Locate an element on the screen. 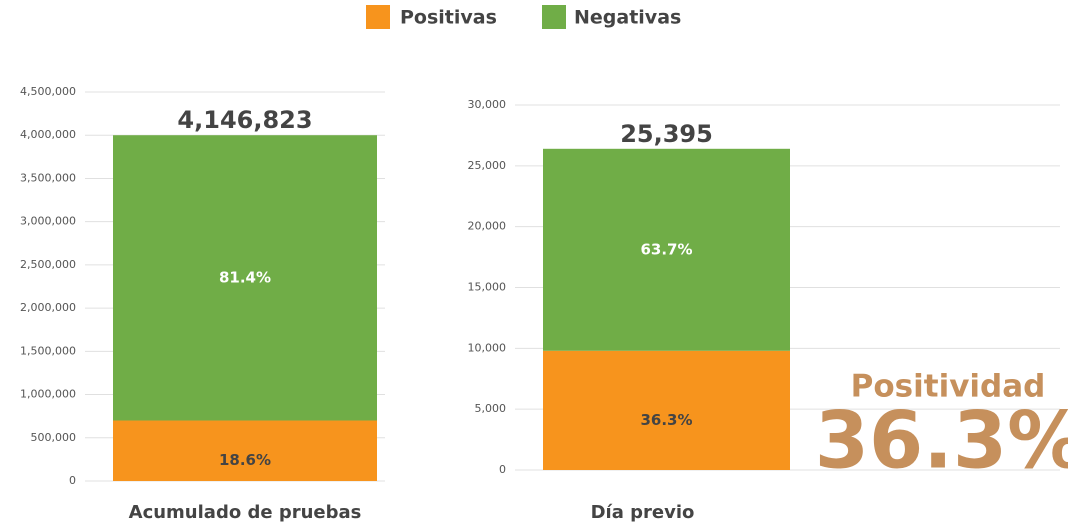 The height and width of the screenshot is (526, 1068). y-tick-label: 2,000,000 is located at coordinates (48, 307).